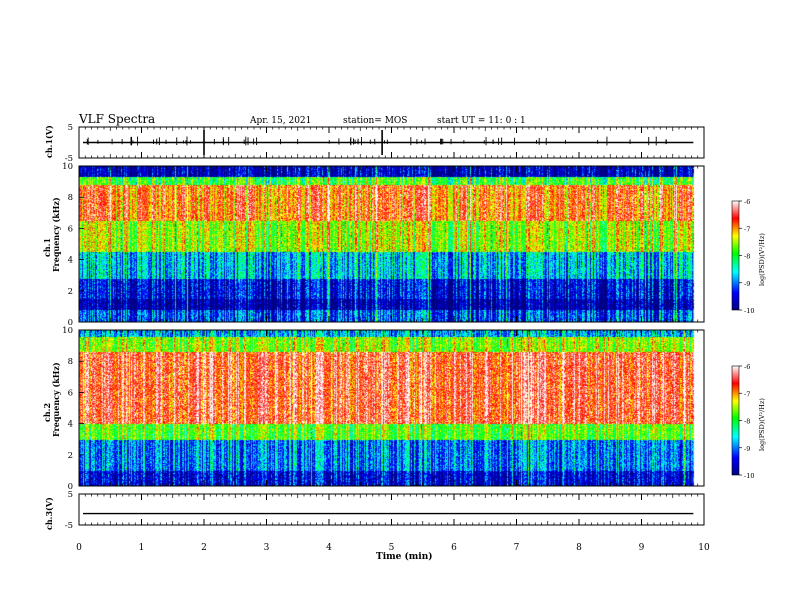 The height and width of the screenshot is (612, 792). What do you see at coordinates (142, 548) in the screenshot?
I see `x-tick-label: 1` at bounding box center [142, 548].